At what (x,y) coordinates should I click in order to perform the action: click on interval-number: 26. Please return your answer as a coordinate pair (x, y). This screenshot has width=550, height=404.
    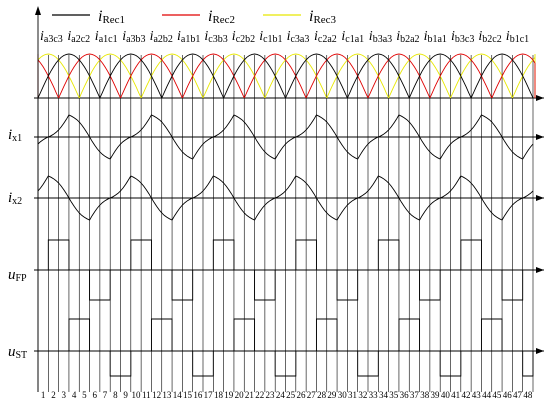
    Looking at the image, I should click on (301, 395).